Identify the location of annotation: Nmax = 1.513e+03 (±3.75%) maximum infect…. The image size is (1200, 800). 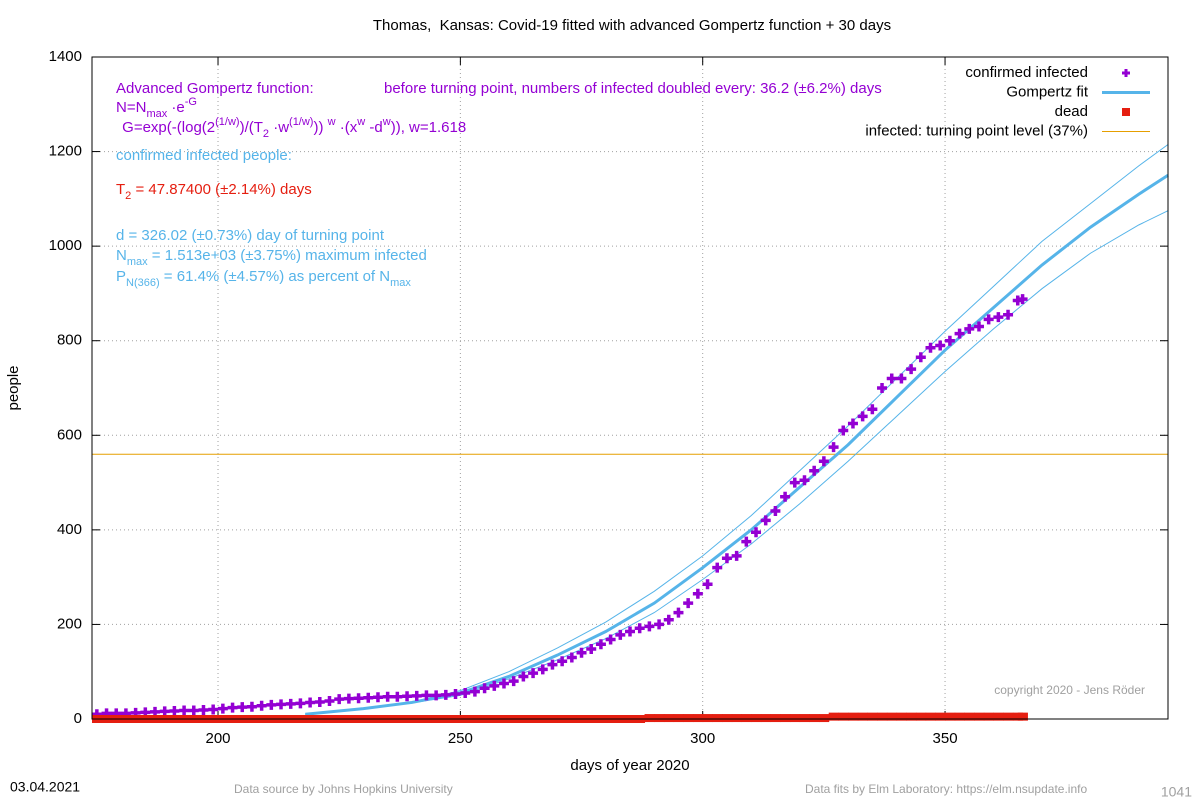
(271, 257).